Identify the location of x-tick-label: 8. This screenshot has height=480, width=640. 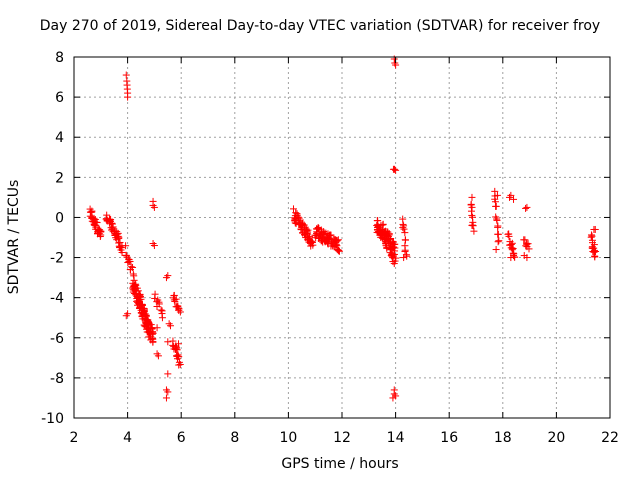
(234, 438).